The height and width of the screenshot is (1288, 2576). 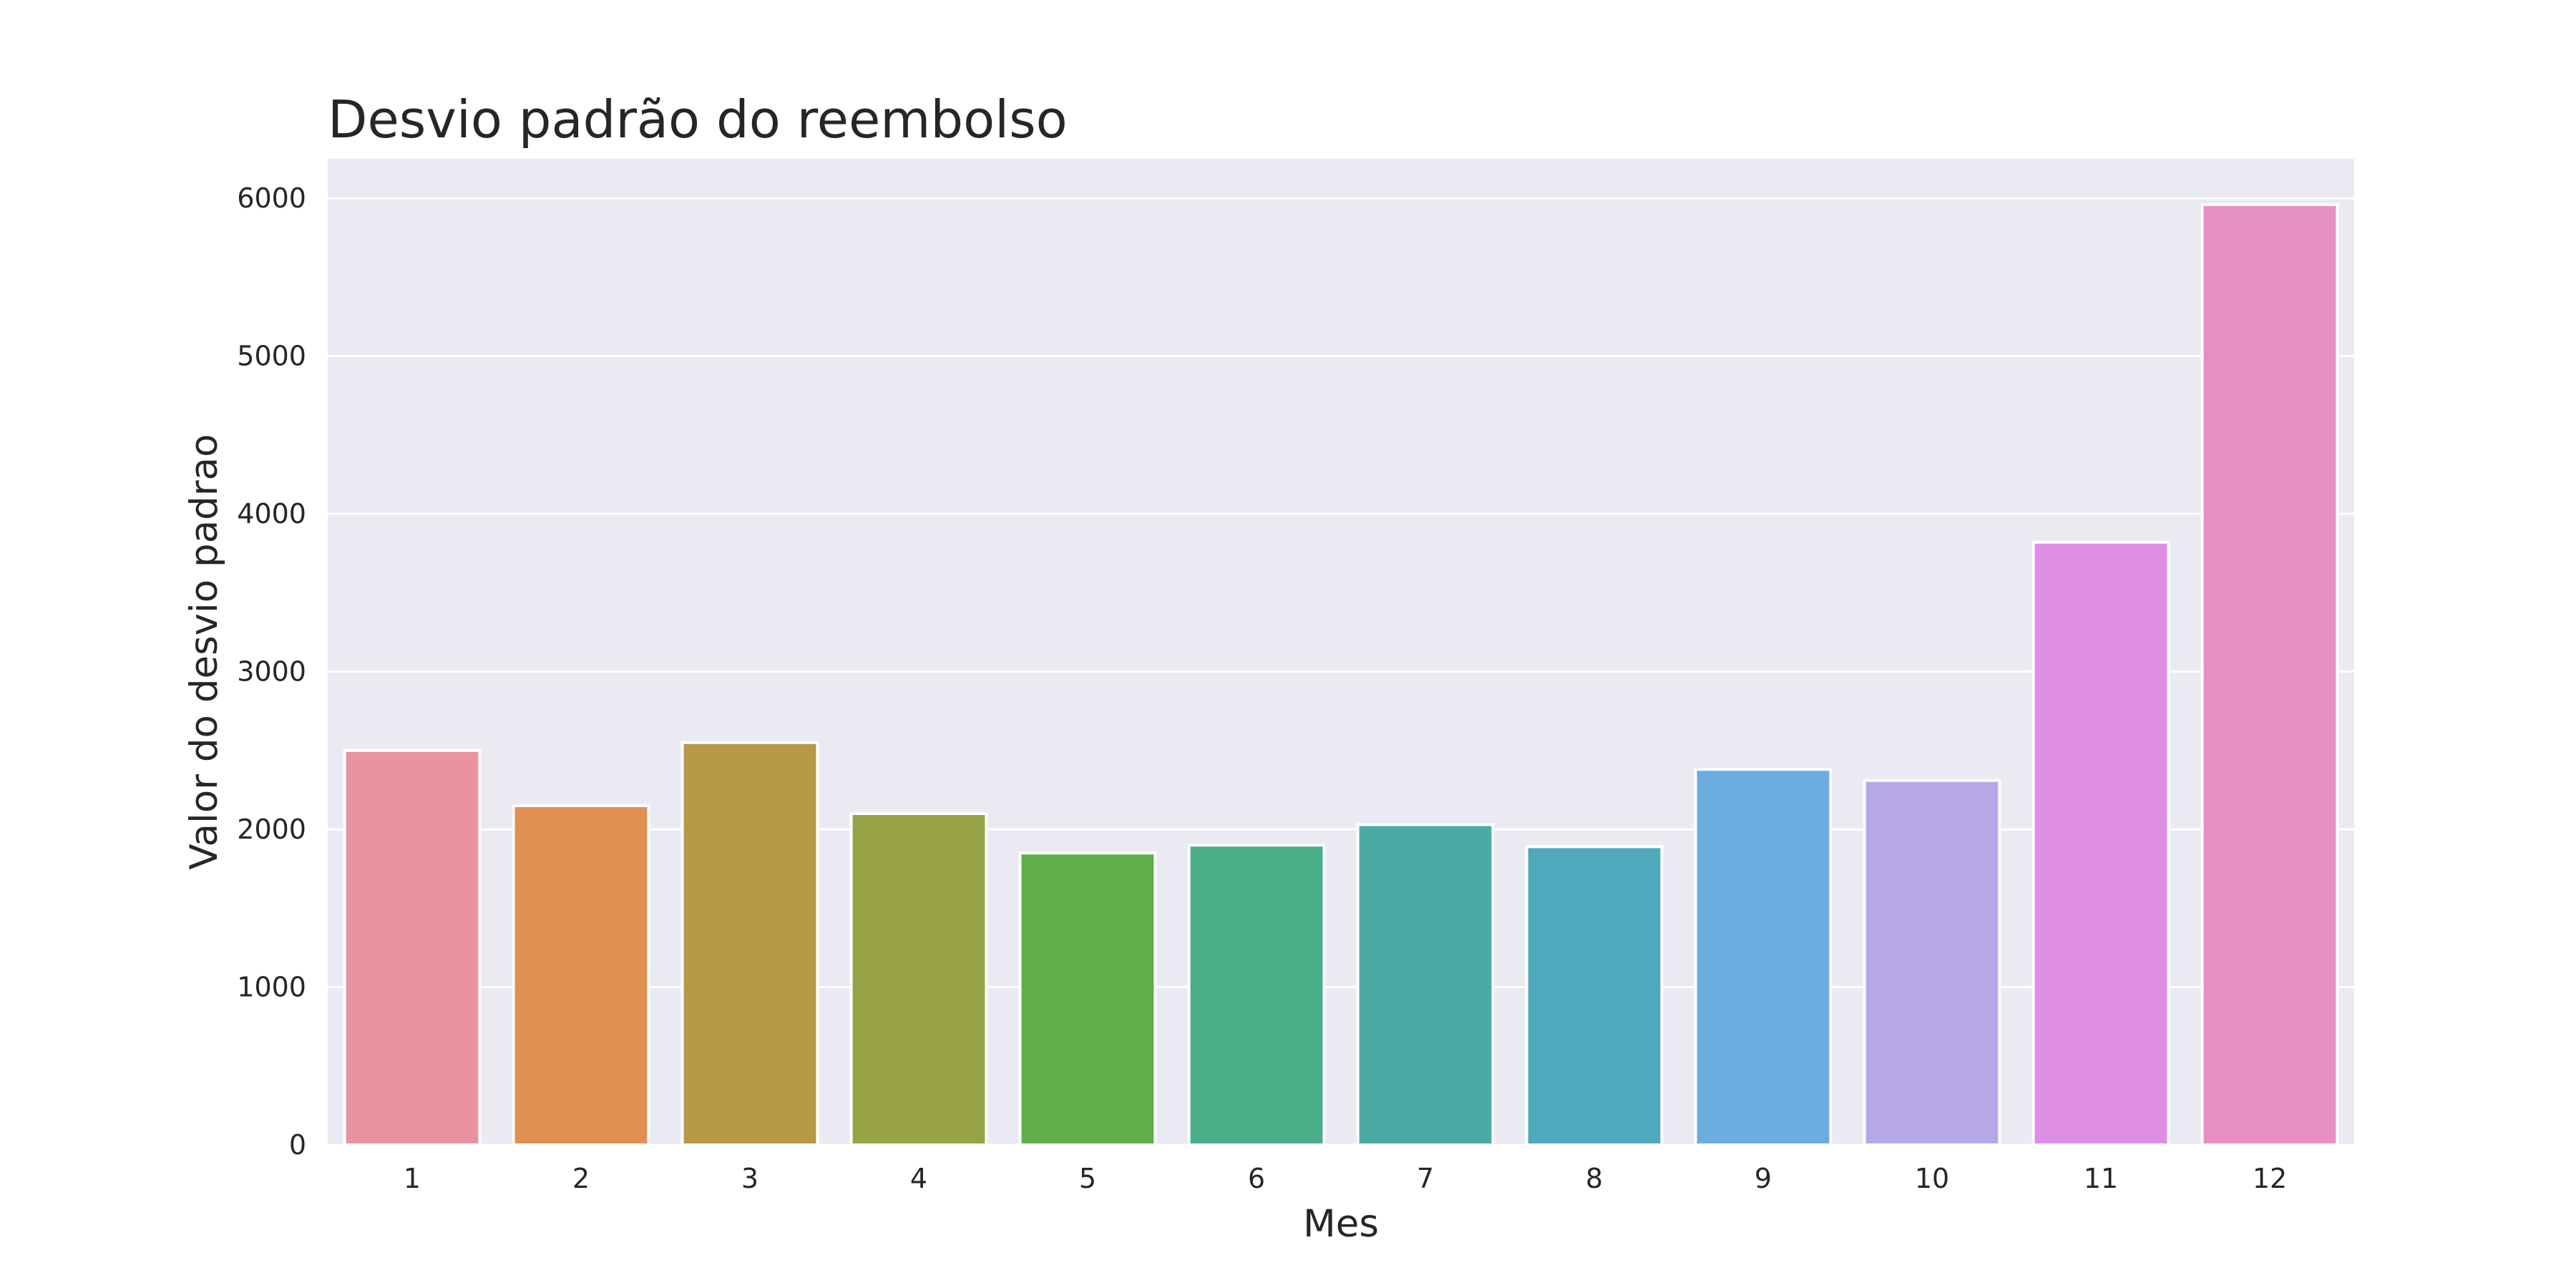 What do you see at coordinates (2270, 1178) in the screenshot?
I see `x-tick-label: 12` at bounding box center [2270, 1178].